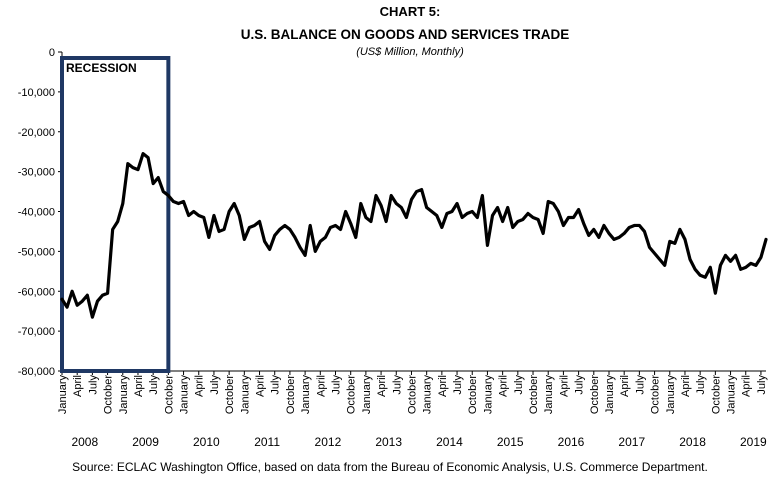 Image resolution: width=780 pixels, height=478 pixels. What do you see at coordinates (510, 442) in the screenshot?
I see `year-label: 2015` at bounding box center [510, 442].